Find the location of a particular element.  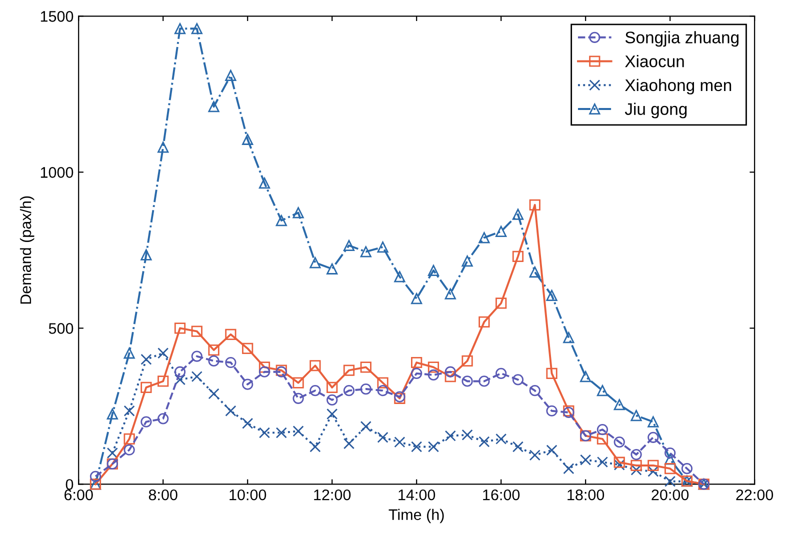

legend-label: Jiu gong is located at coordinates (655, 110).